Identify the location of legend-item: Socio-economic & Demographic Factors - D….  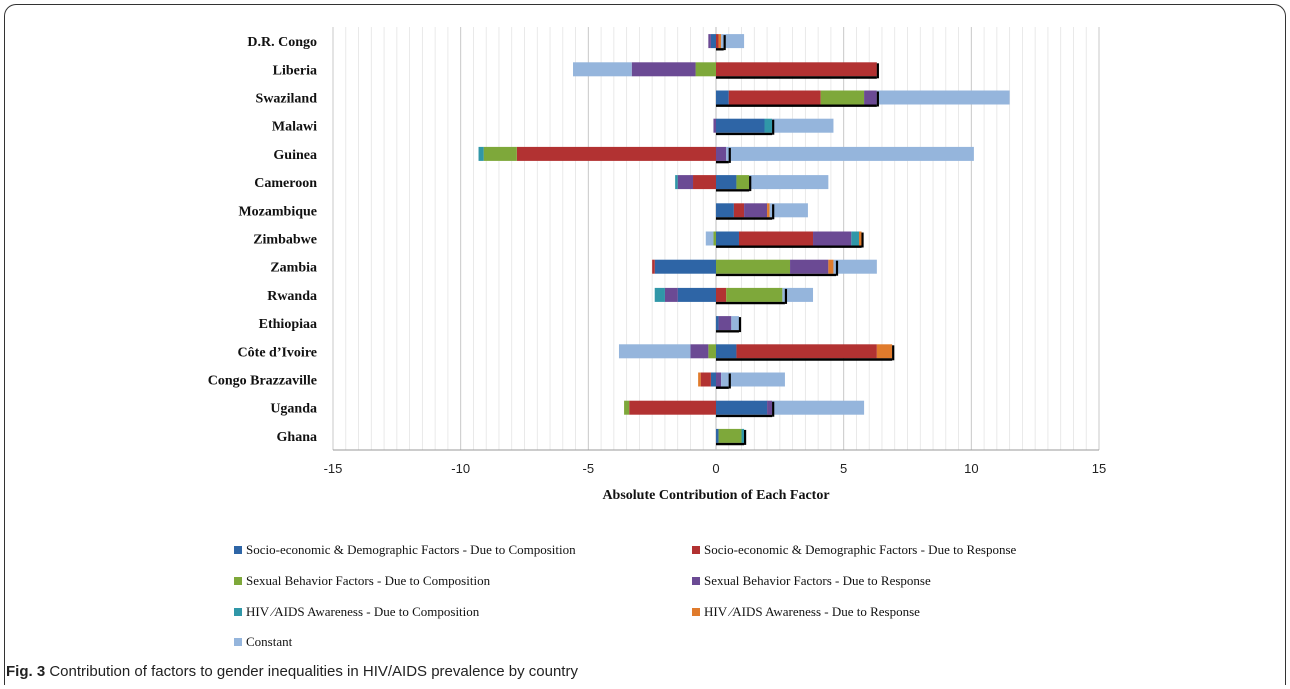
(405, 550).